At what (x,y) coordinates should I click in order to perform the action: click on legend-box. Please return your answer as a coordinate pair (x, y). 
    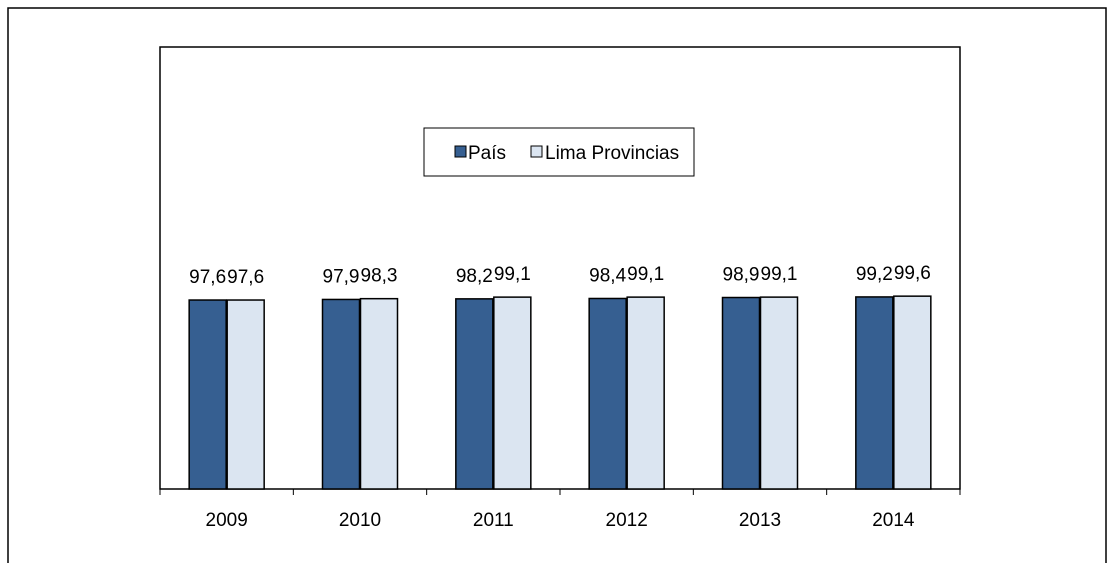
    Looking at the image, I should click on (559, 152).